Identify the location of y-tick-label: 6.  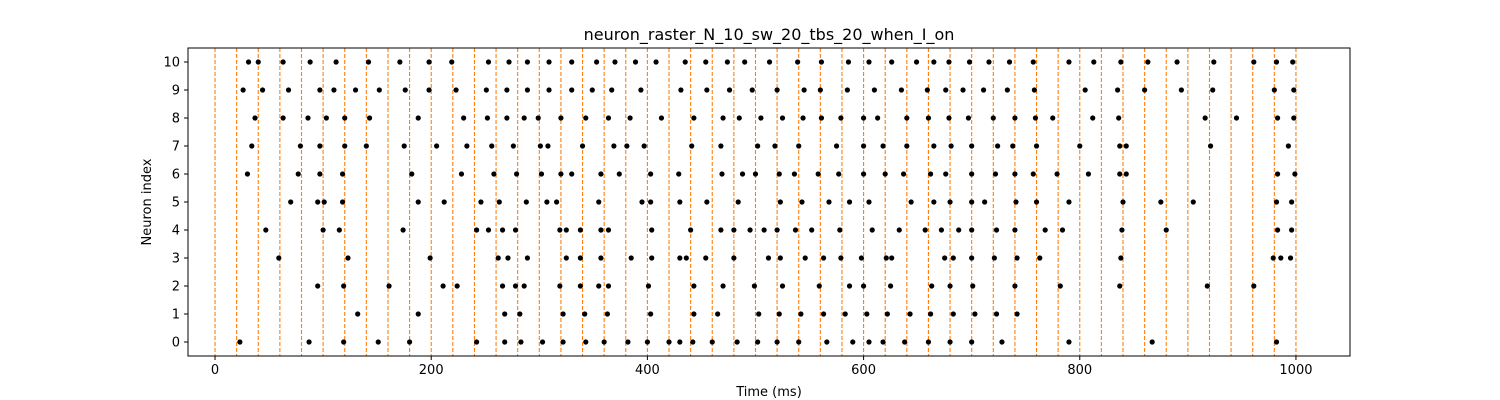
(176, 175).